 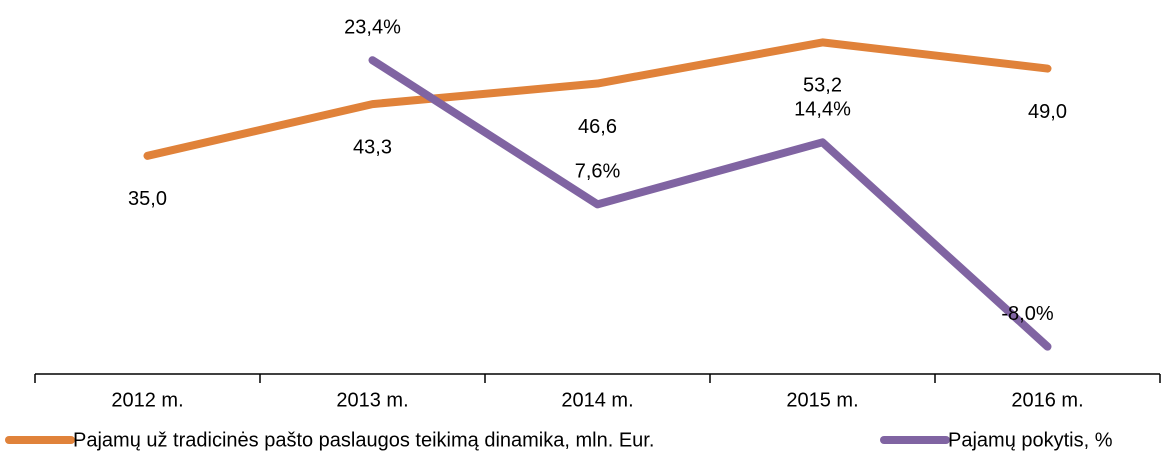 I want to click on x-tick-label: 2013 m., so click(x=372, y=400).